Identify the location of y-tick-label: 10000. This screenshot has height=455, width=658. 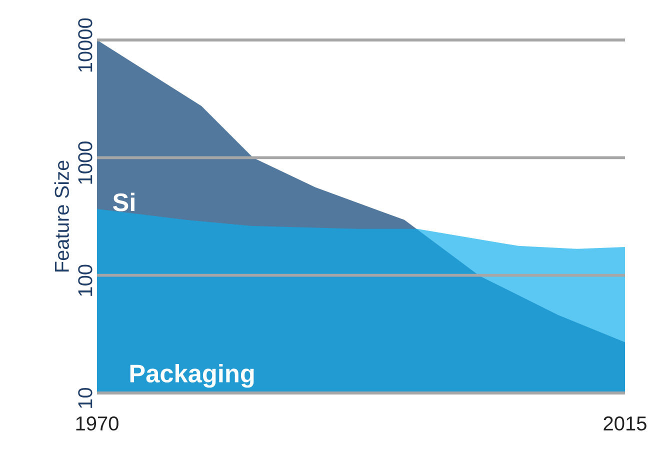
(85, 45).